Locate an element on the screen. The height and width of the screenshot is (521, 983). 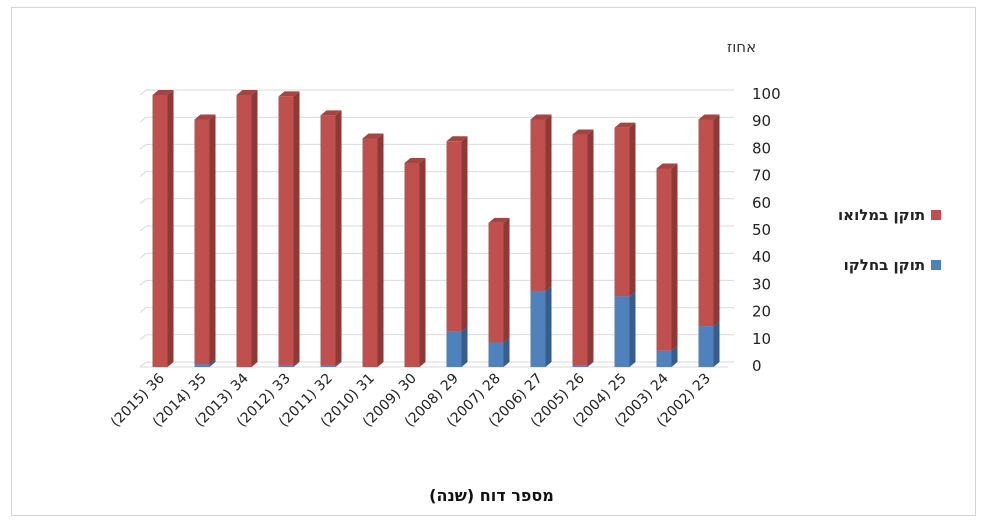
legend: תוקן במלואו תוקן בחלקו is located at coordinates (890, 256).